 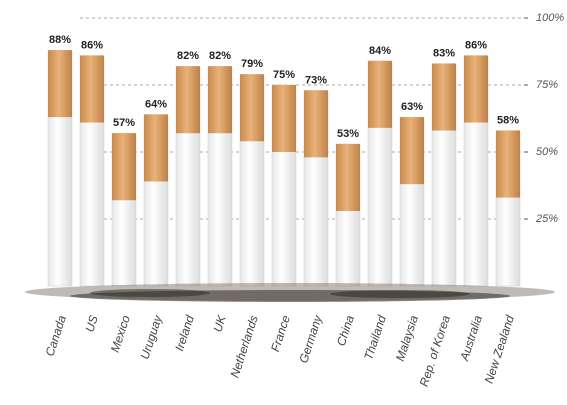 What do you see at coordinates (316, 80) in the screenshot?
I see `value-label: 73%` at bounding box center [316, 80].